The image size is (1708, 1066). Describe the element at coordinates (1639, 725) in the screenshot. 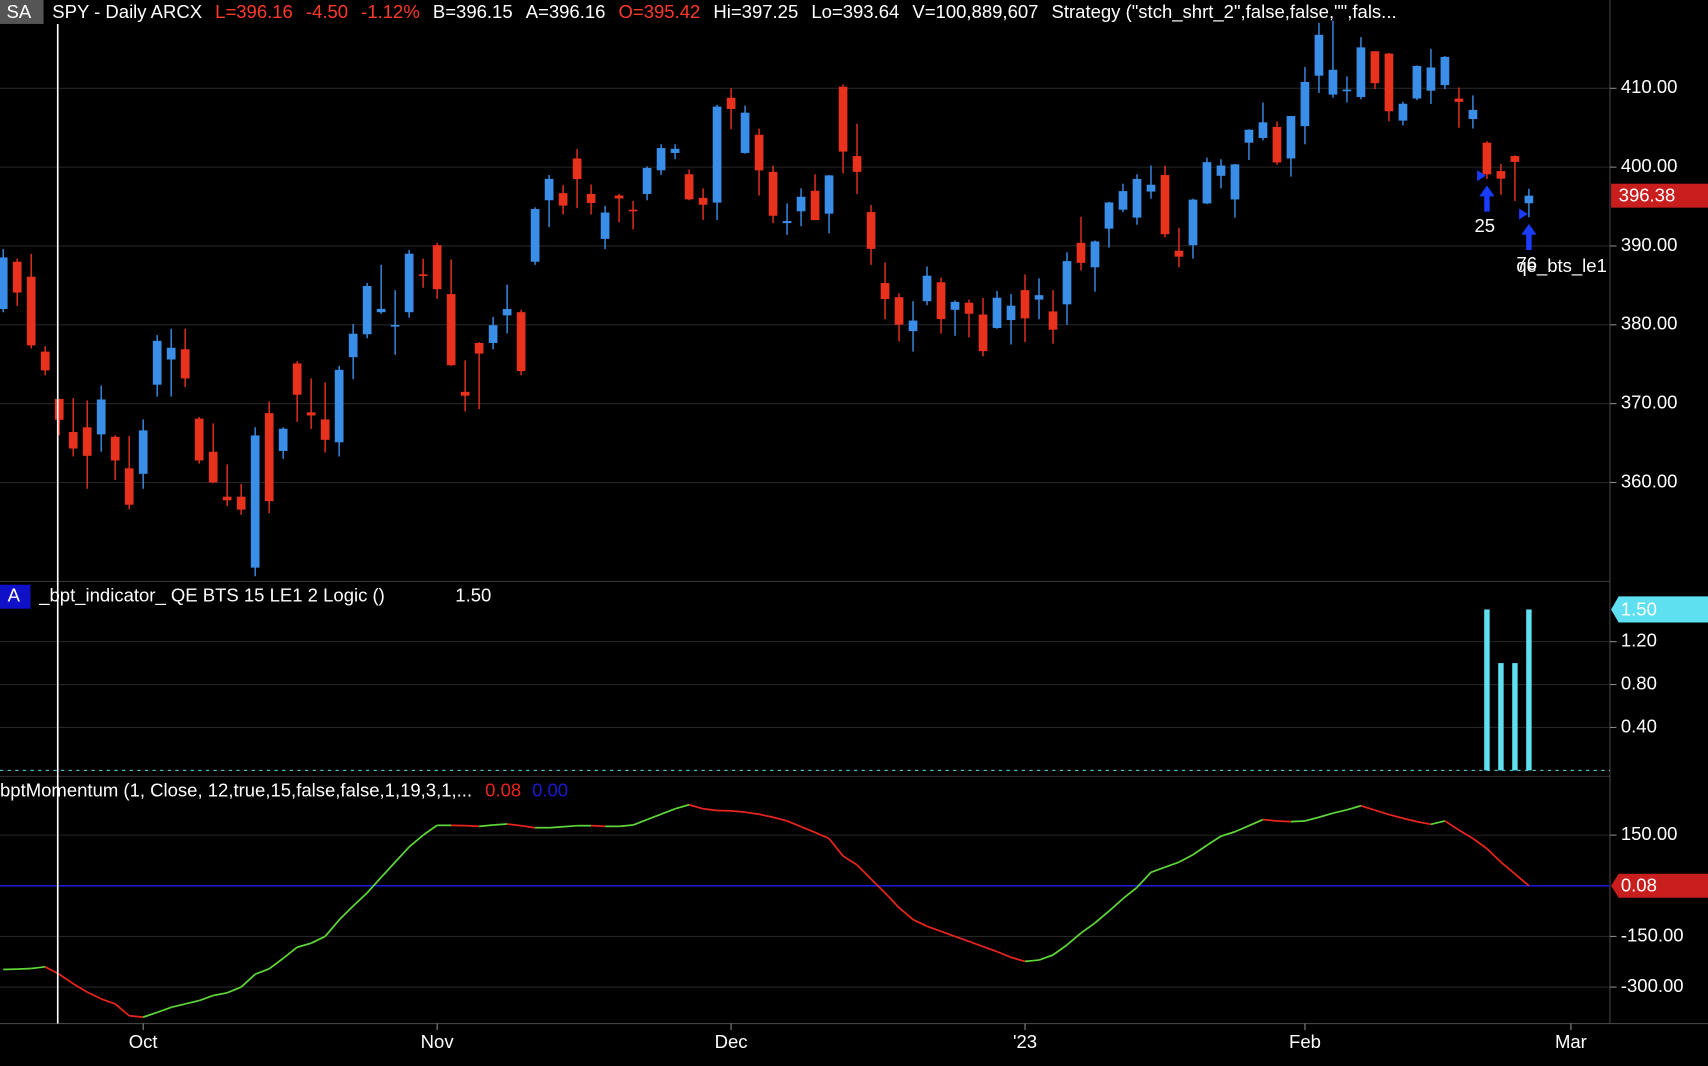

I see `y-tick-label: 0.40` at that location.